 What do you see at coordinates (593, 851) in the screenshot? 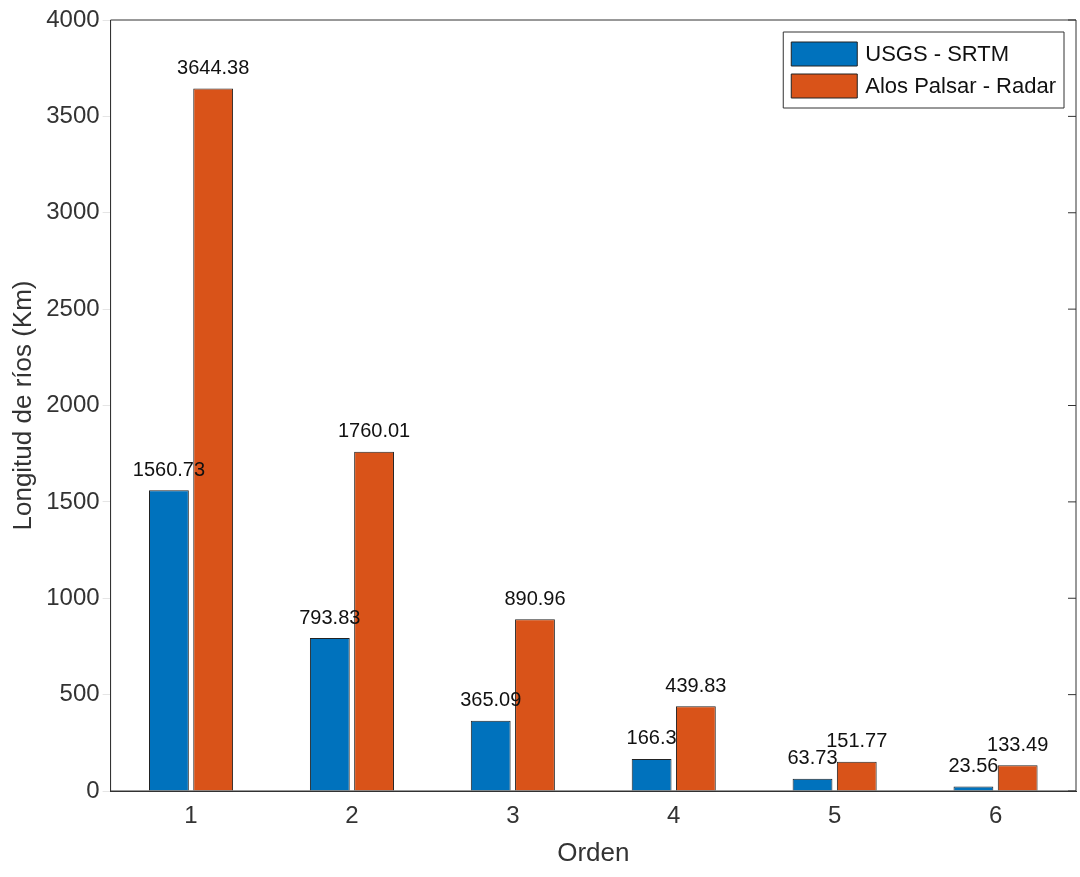
I see `x-axis-title: Orden` at bounding box center [593, 851].